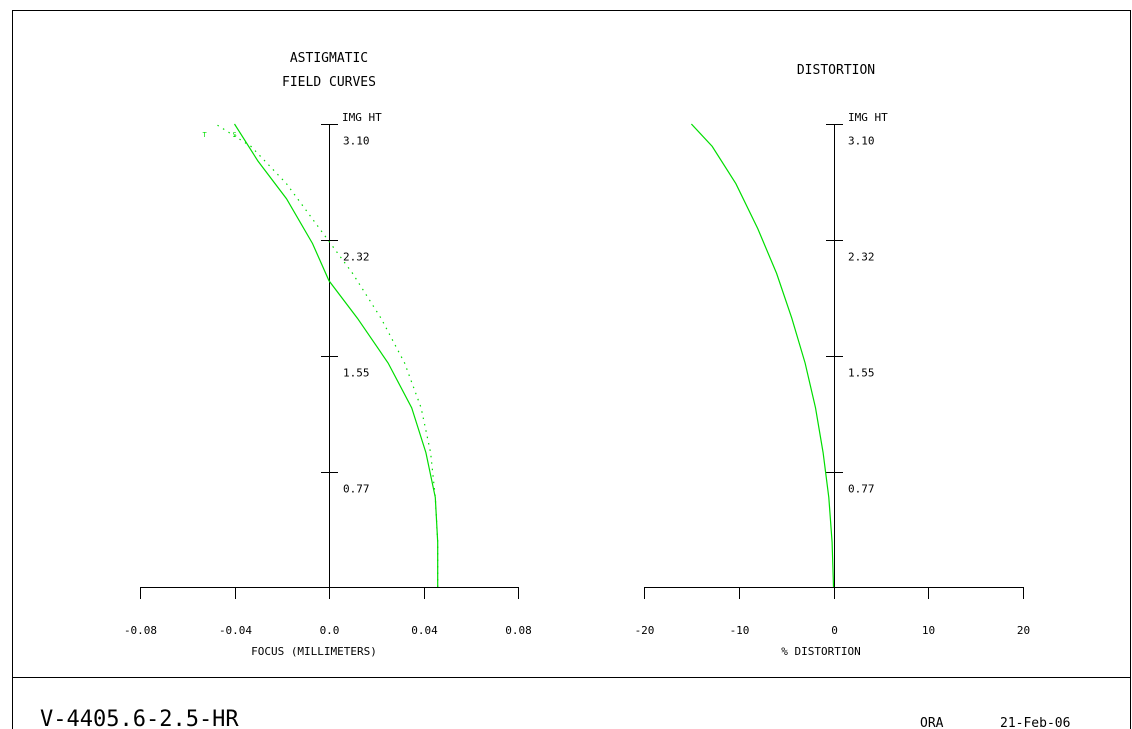 Image resolution: width=1132 pixels, height=729 pixels. I want to click on x-axis-label: FOCUS (MILLIMETERS), so click(314, 651).